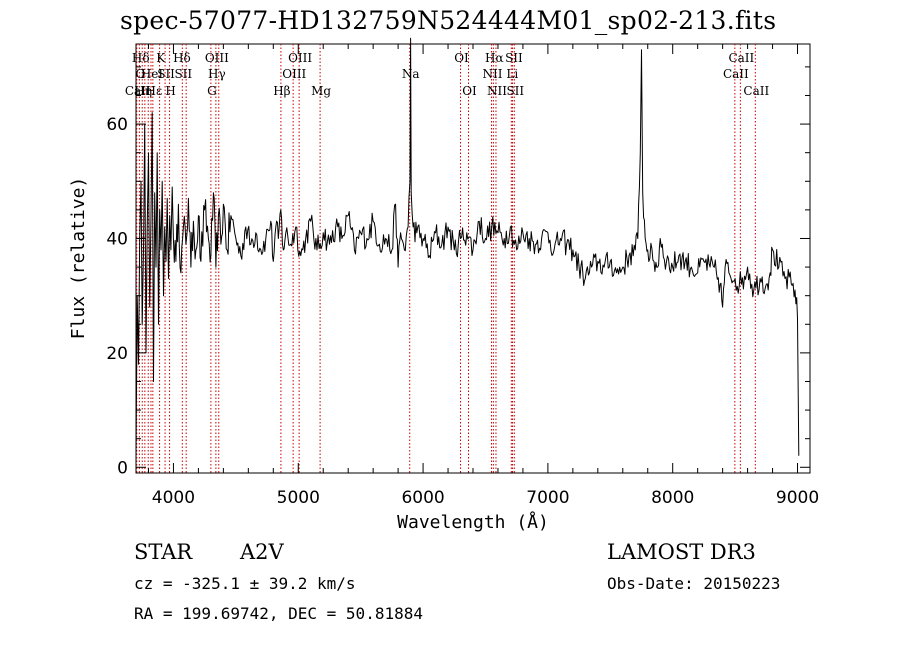 This screenshot has height=649, width=900. Describe the element at coordinates (497, 91) in the screenshot. I see `line-label-25: NII` at that location.